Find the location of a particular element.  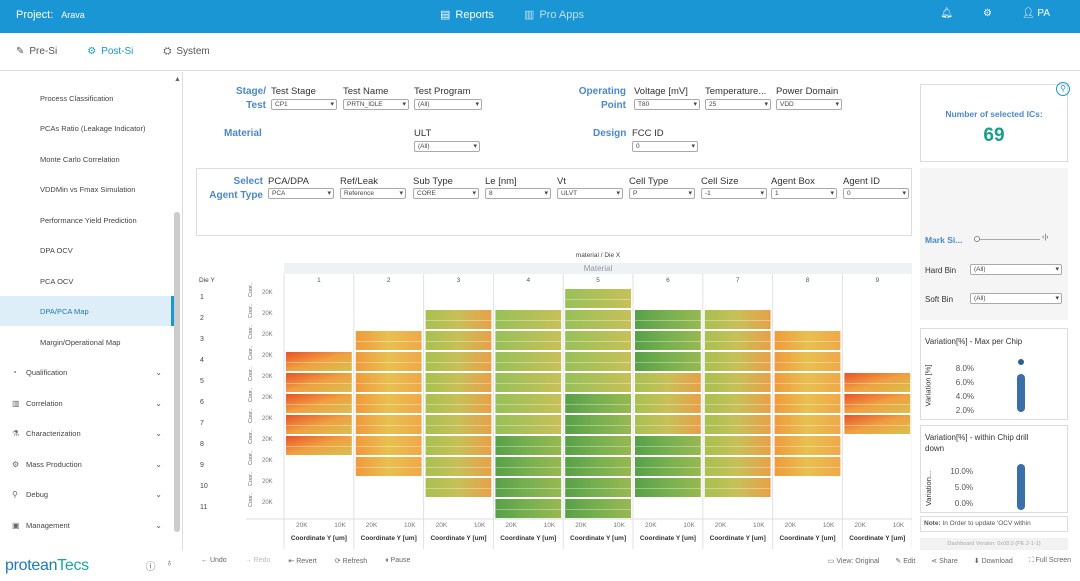

pca-dpa-select: PCA is located at coordinates (301, 193).